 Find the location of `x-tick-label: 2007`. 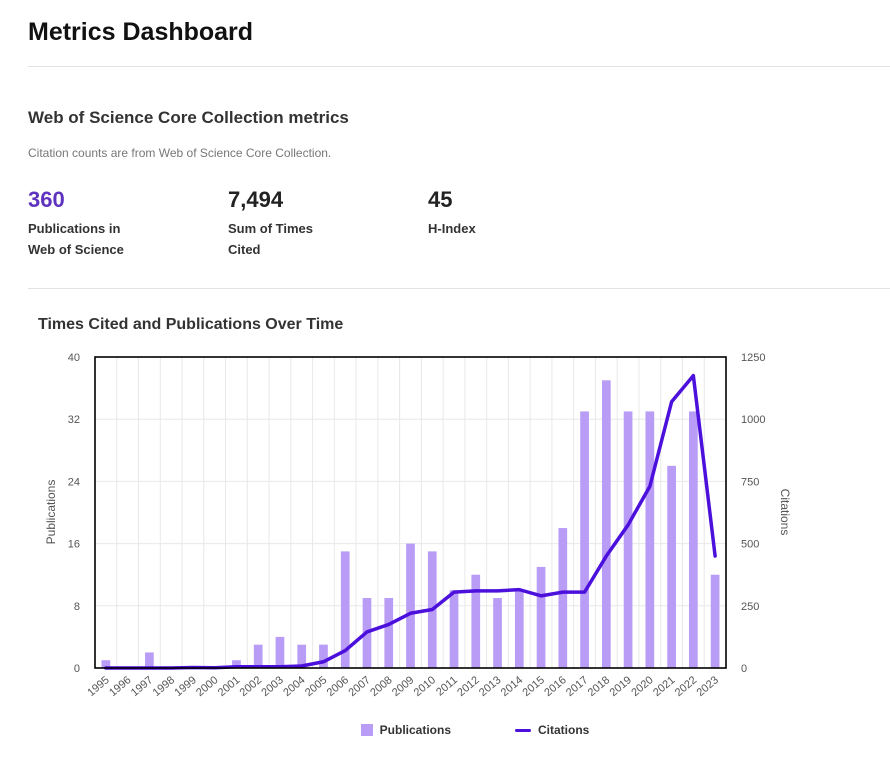

x-tick-label: 2007 is located at coordinates (359, 686).